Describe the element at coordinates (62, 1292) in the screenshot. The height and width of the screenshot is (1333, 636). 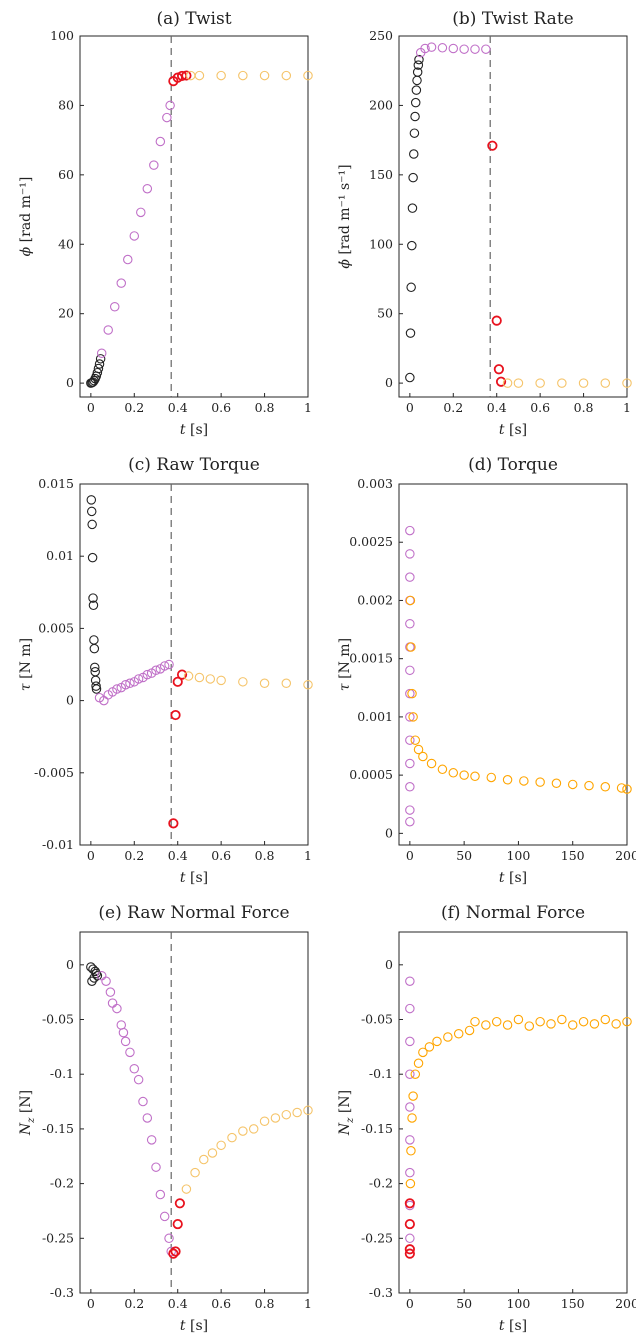
I see `y-tick-label: -0.3` at that location.